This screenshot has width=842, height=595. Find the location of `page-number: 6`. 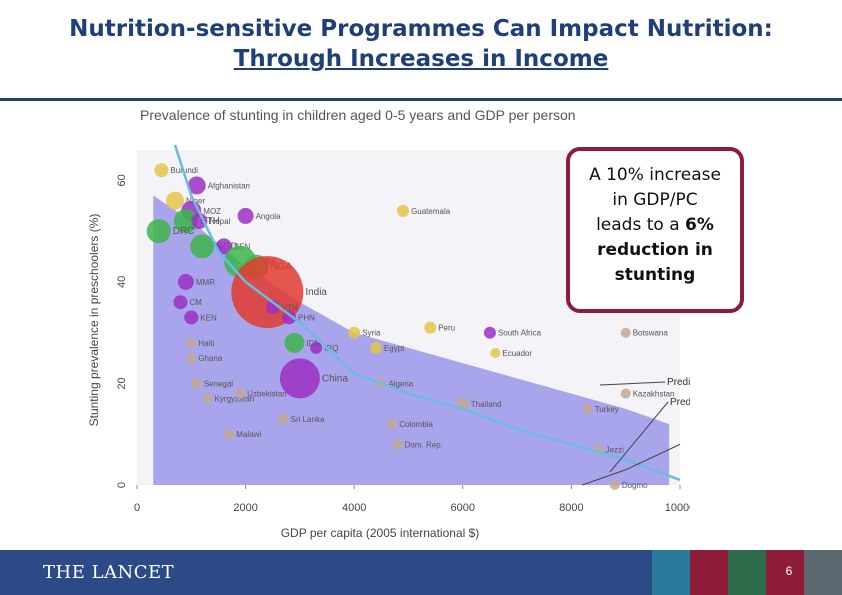

page-number: 6 is located at coordinates (789, 571).